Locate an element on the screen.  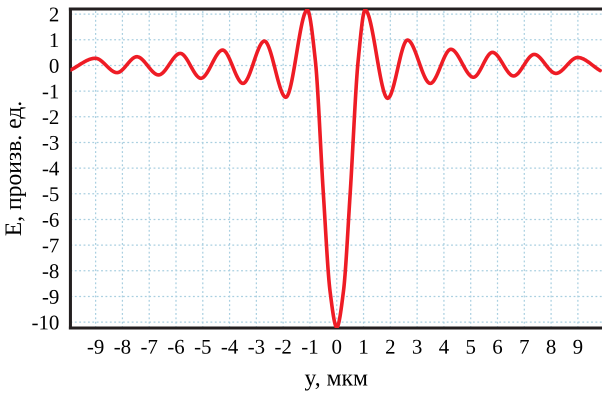
y-tick-label: -4 is located at coordinates (50, 169).